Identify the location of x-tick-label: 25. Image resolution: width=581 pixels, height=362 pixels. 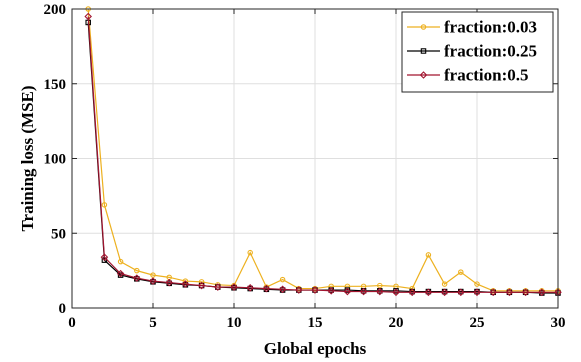
(477, 323).